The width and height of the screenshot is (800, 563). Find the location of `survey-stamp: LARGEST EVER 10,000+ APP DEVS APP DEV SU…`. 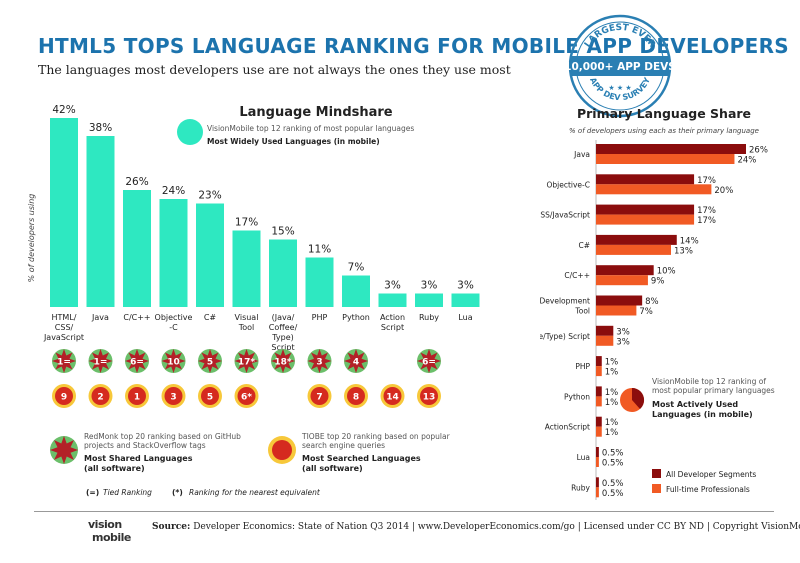

survey-stamp: LARGEST EVER 10,000+ APP DEVS APP DEV SU… is located at coordinates (620, 66).